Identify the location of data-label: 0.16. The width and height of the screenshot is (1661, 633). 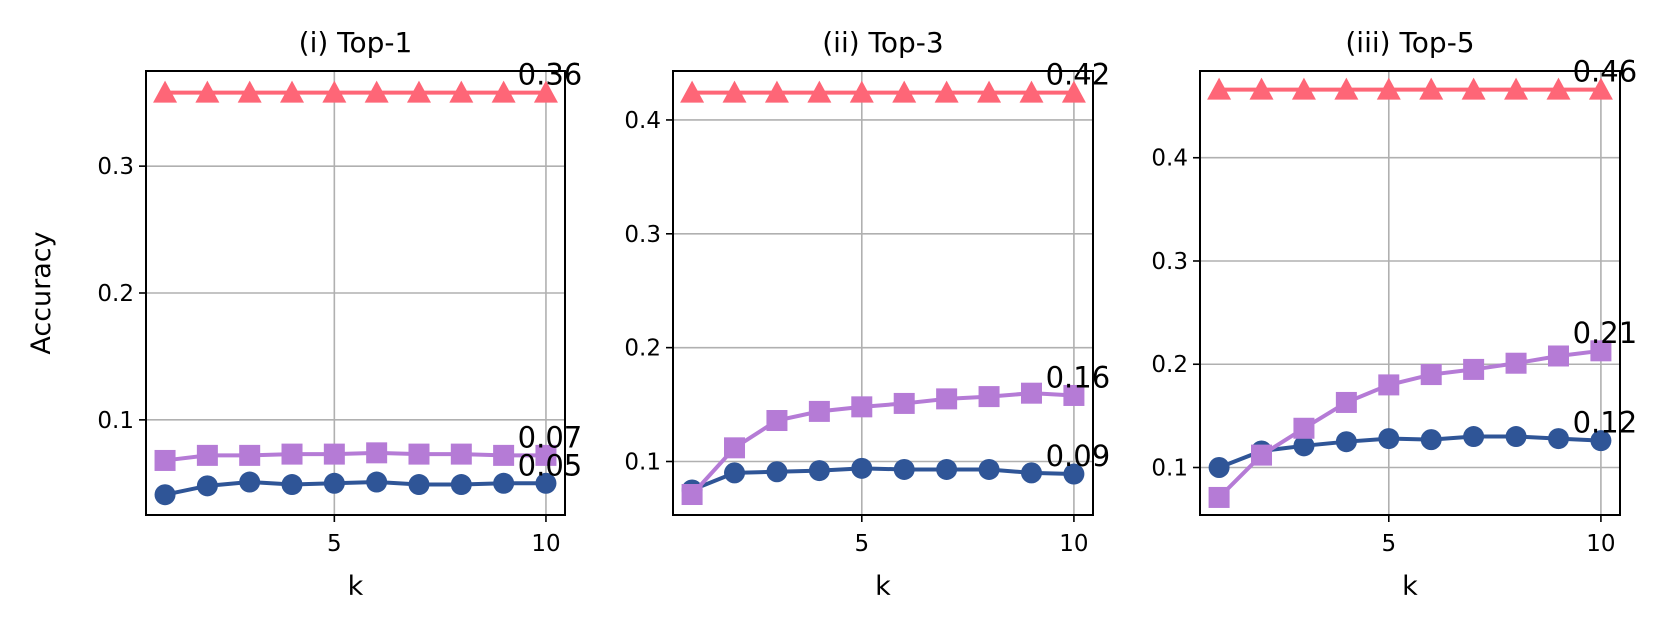
(1078, 377).